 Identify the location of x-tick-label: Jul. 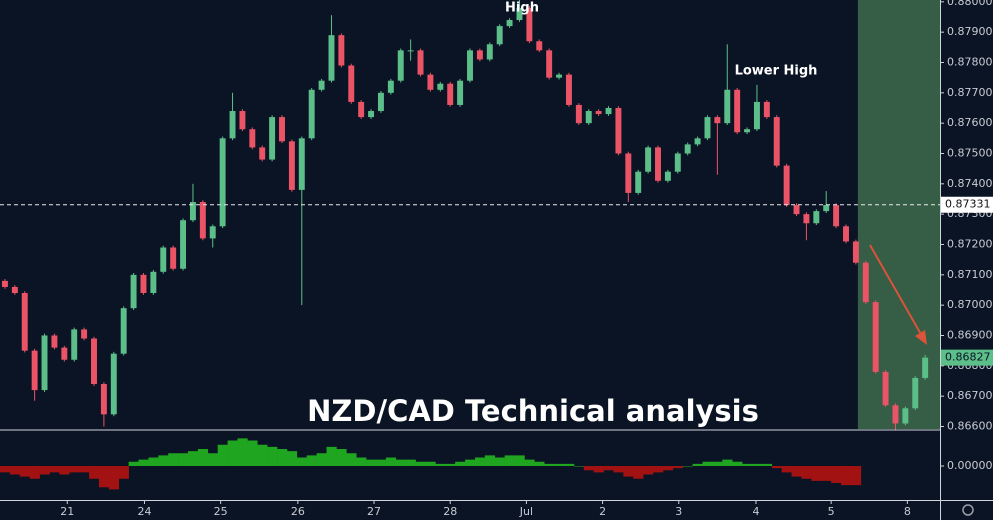
(526, 511).